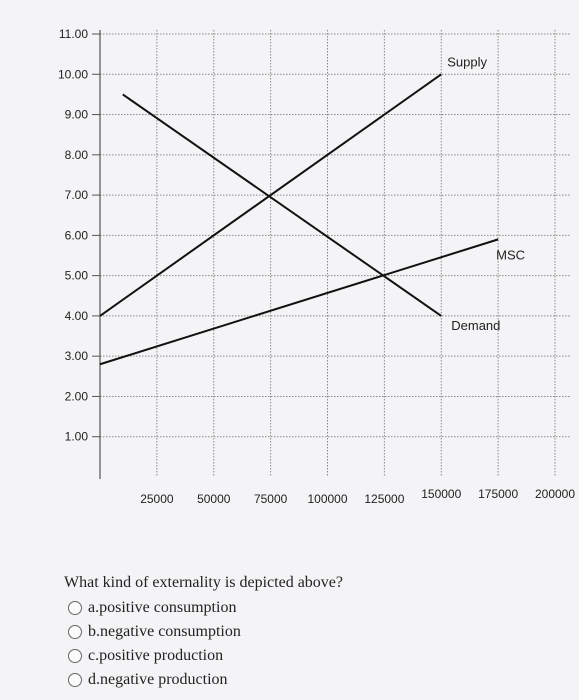  Describe the element at coordinates (168, 607) in the screenshot. I see `option-a-label: positive consumption` at that location.